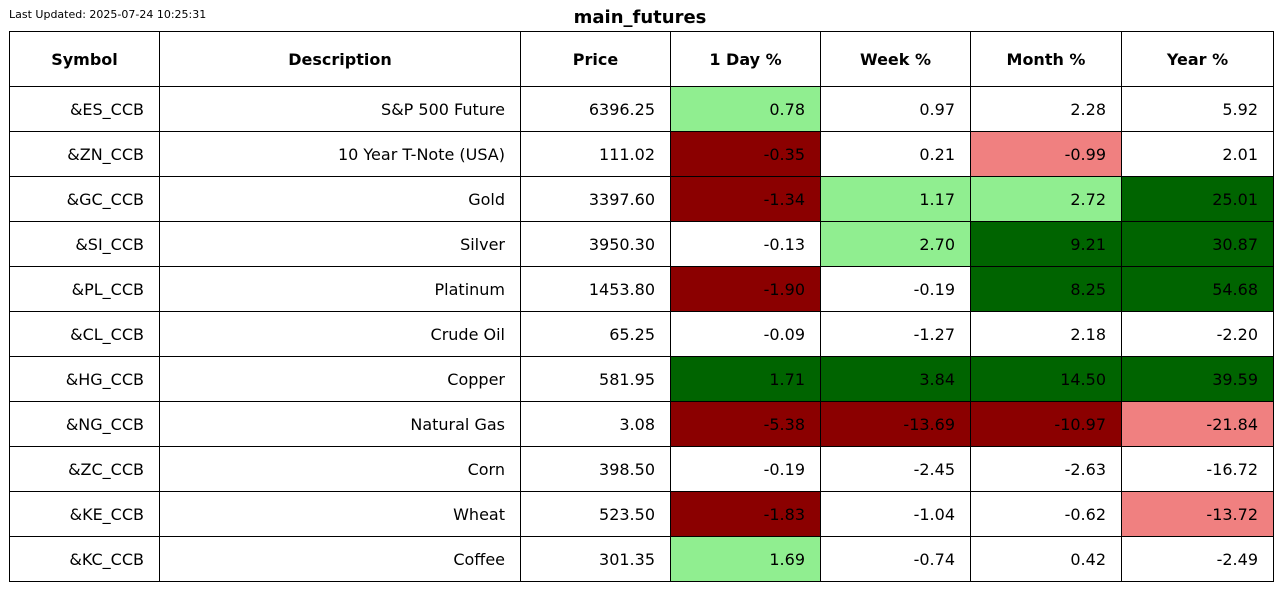  I want to click on symbol-cell: &KE_CCB, so click(84, 514).